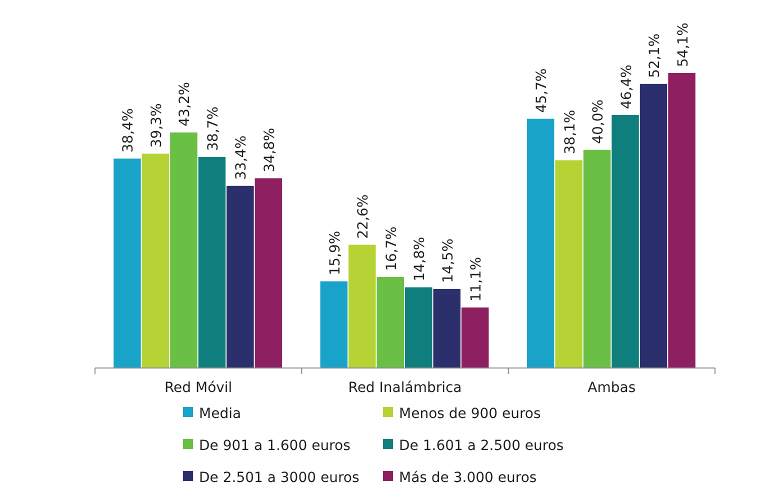 The image size is (764, 495). Describe the element at coordinates (198, 388) in the screenshot. I see `x-tick-label: Red Móvil` at that location.